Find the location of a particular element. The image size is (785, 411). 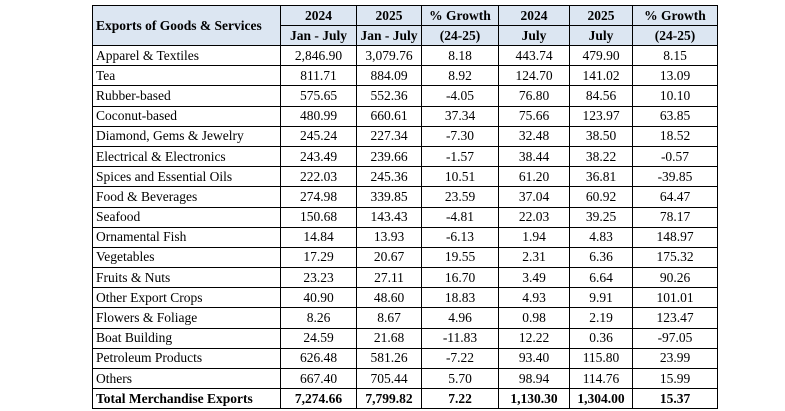

value-cell: 63.85 is located at coordinates (675, 116).